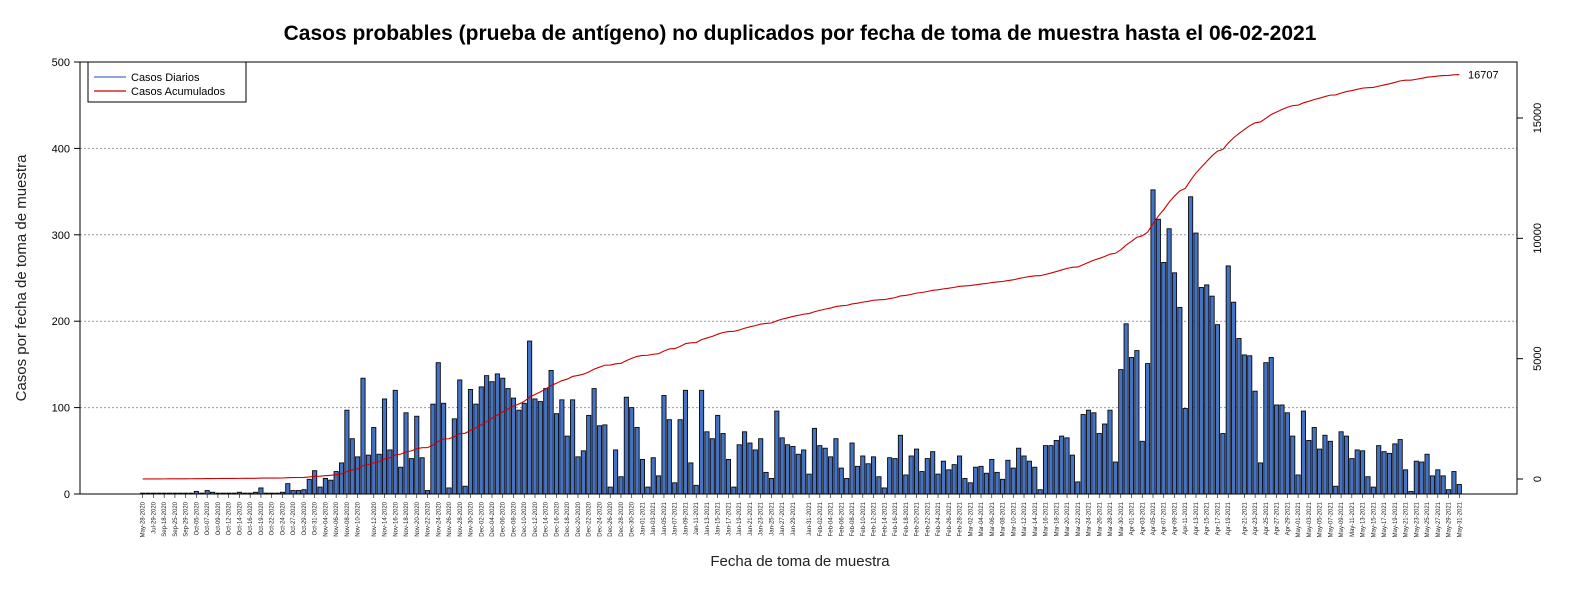 The image size is (1584, 595). What do you see at coordinates (1256, 518) in the screenshot?
I see `x-tick-label: Apr-23-2021` at bounding box center [1256, 518].